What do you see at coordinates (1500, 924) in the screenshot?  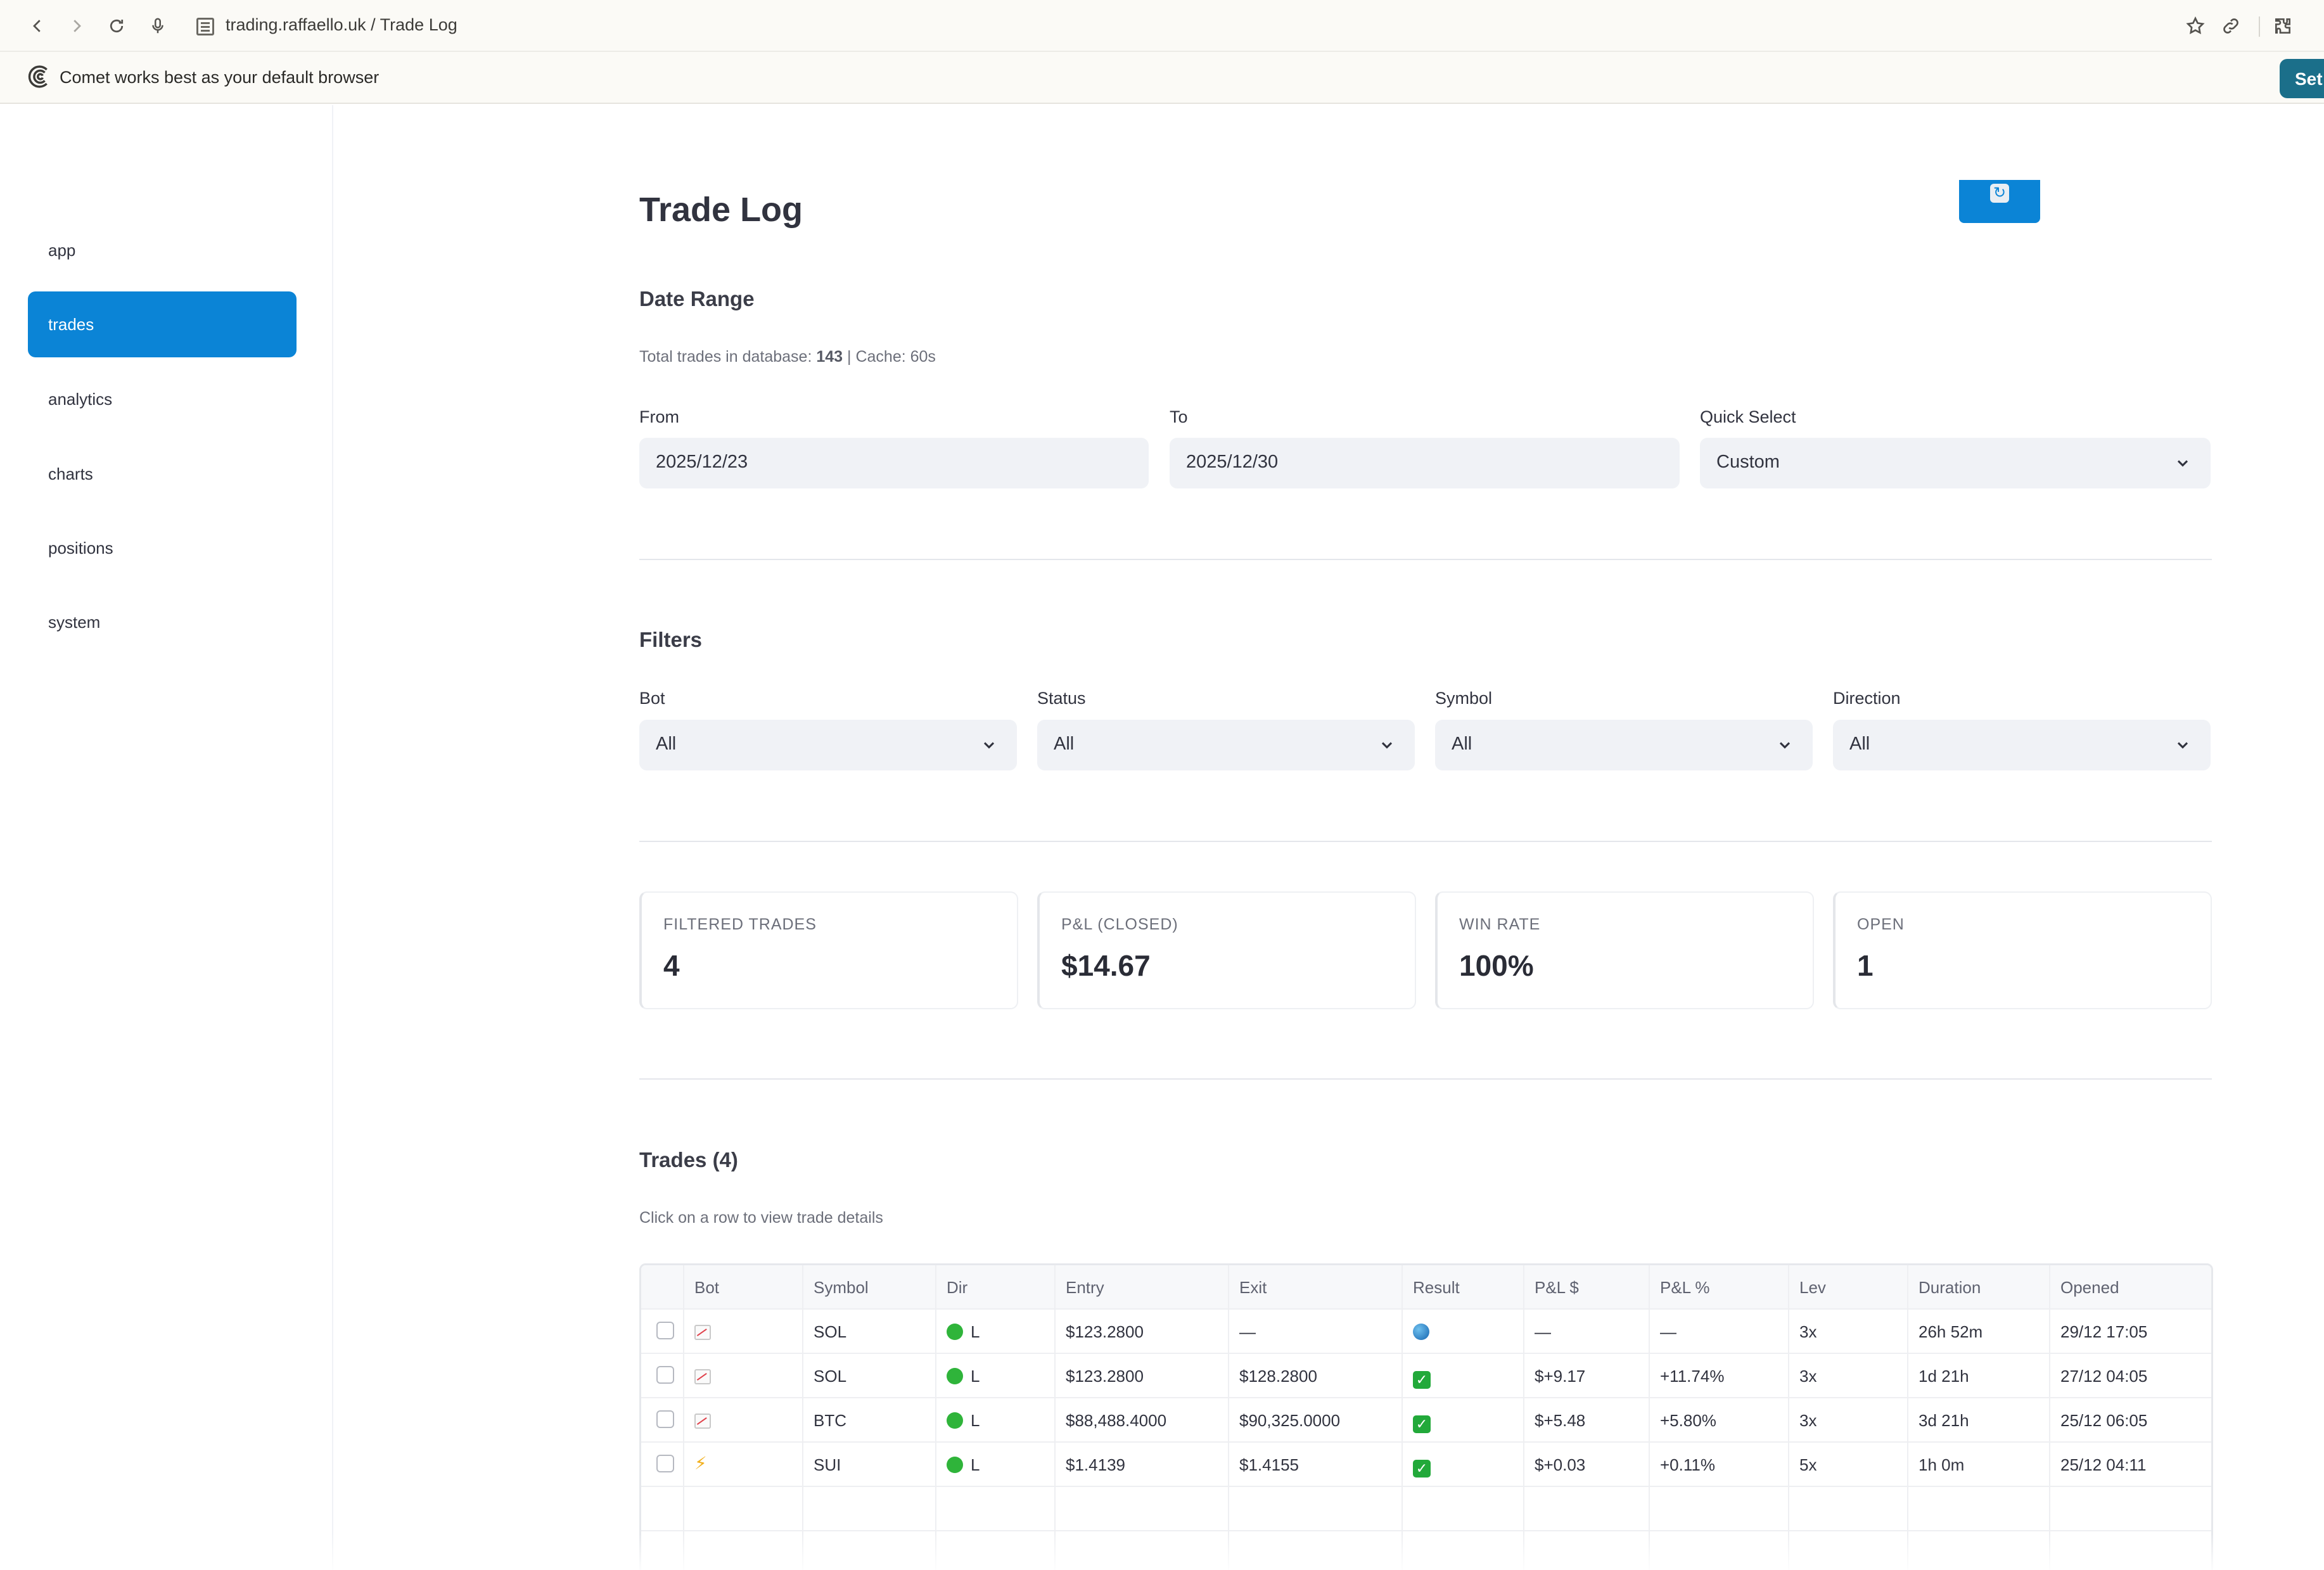 I see `metric-label: WIN RATE` at bounding box center [1500, 924].